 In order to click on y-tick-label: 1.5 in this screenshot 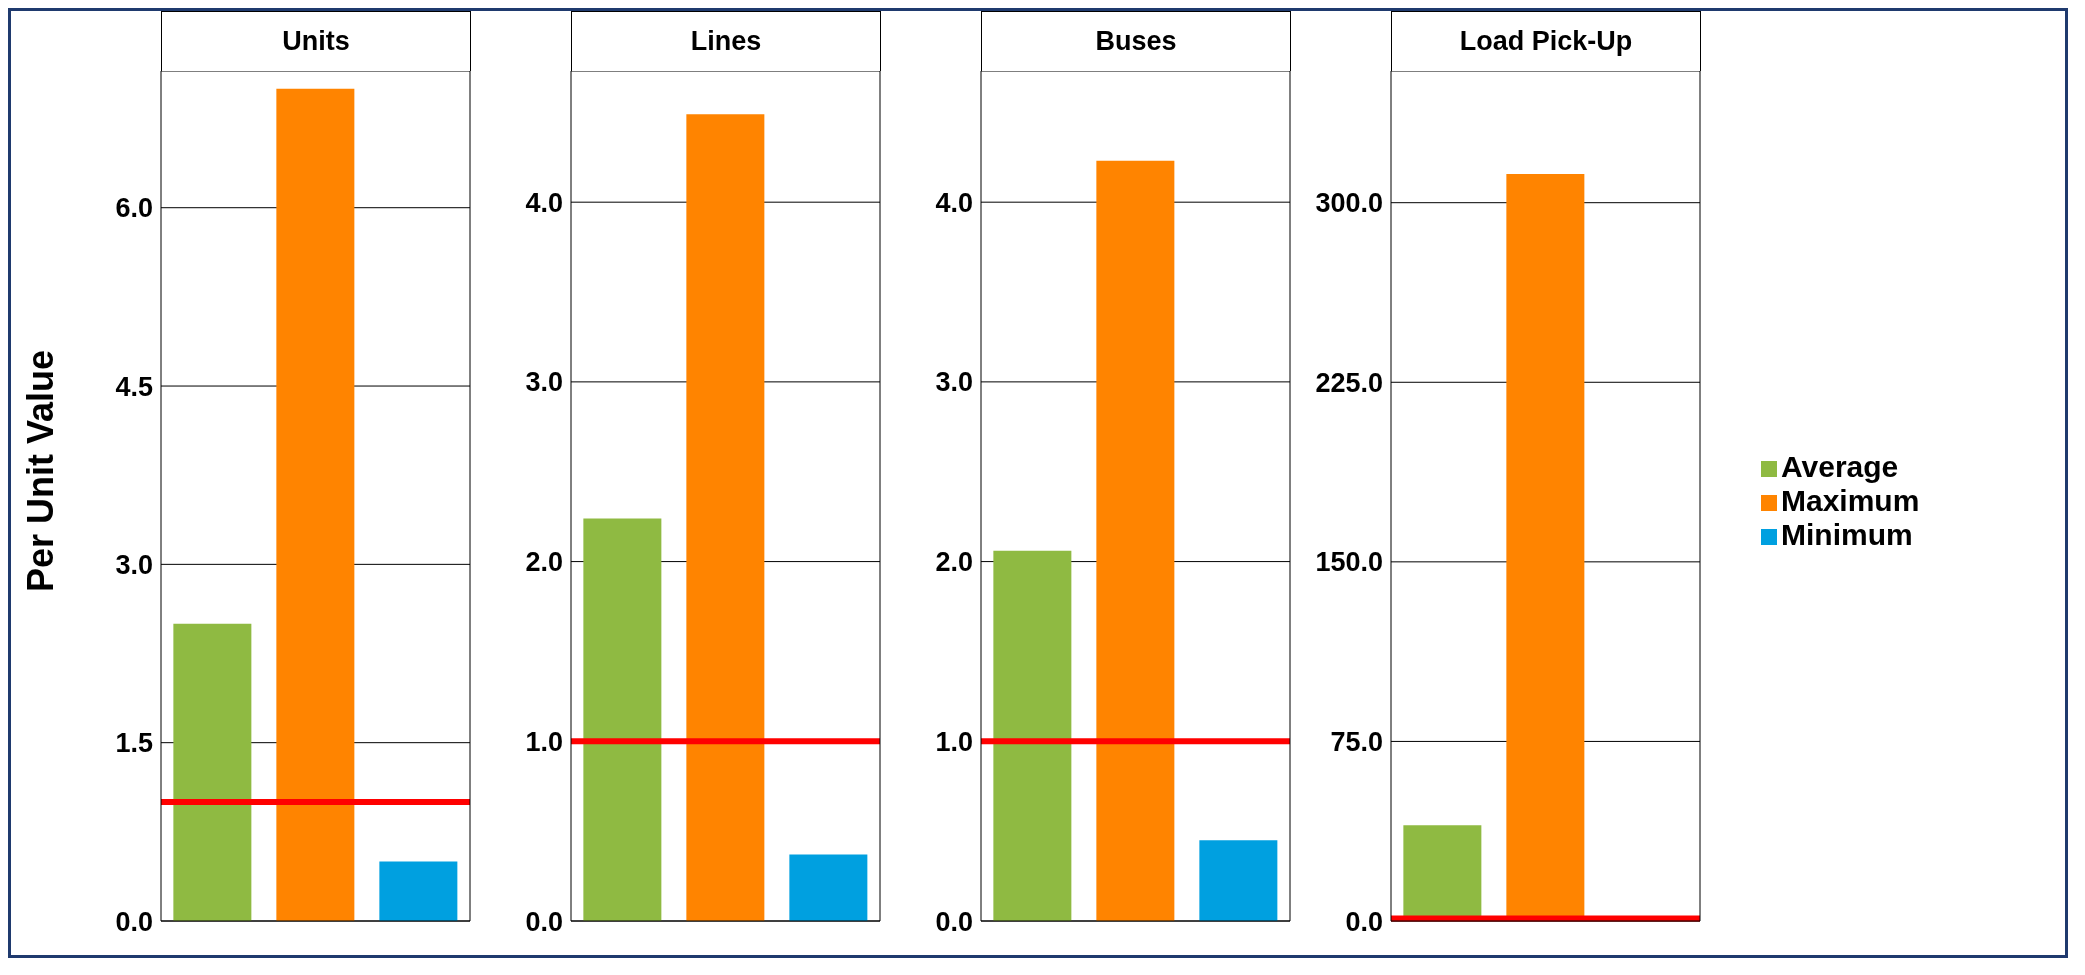, I will do `click(134, 743)`.